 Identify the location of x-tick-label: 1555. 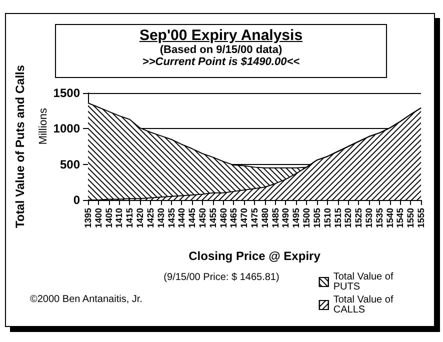
(421, 218).